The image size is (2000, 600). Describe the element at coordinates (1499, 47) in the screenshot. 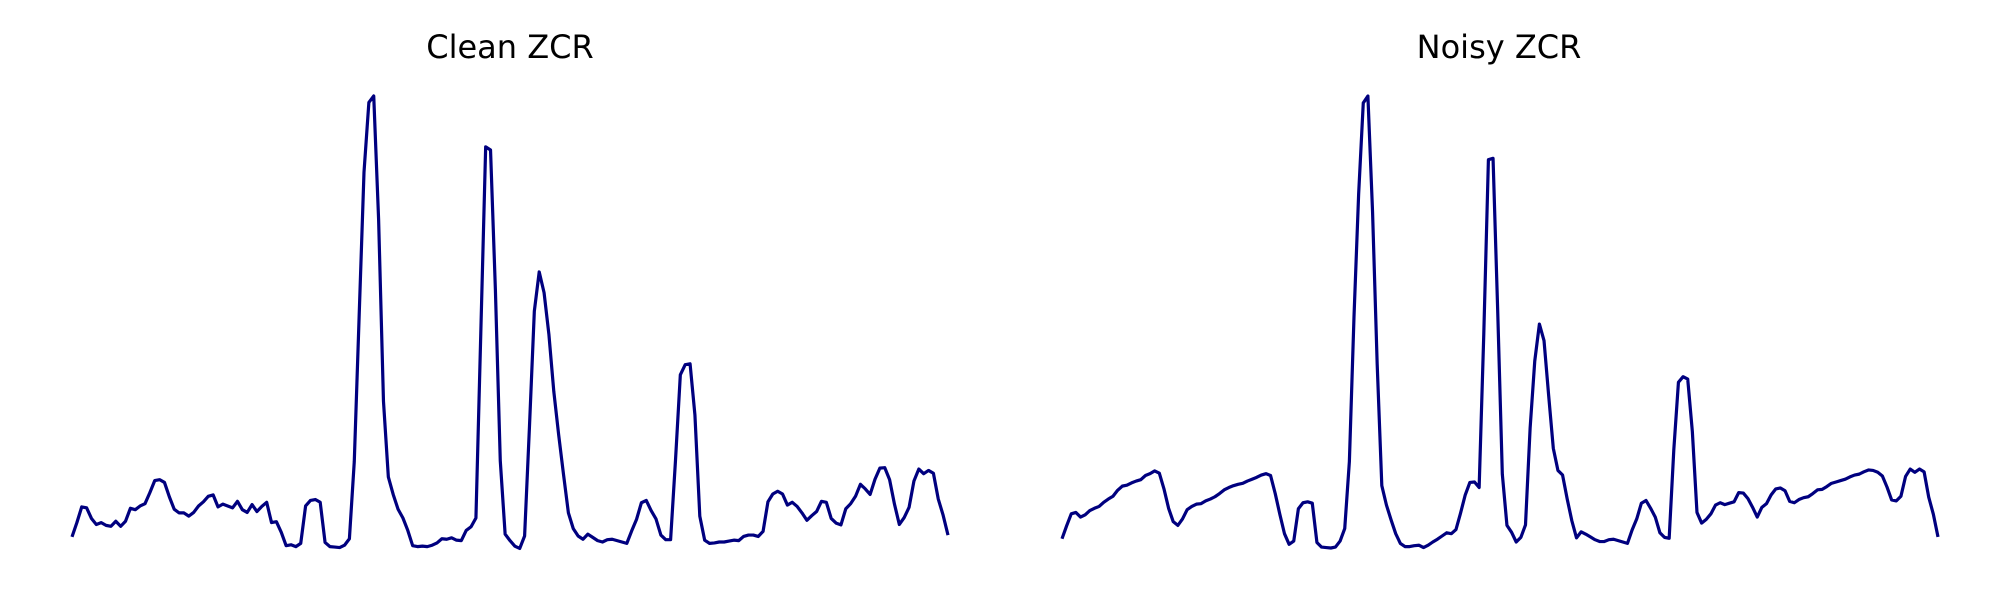

I see `chart-title: Noisy ZCR` at that location.